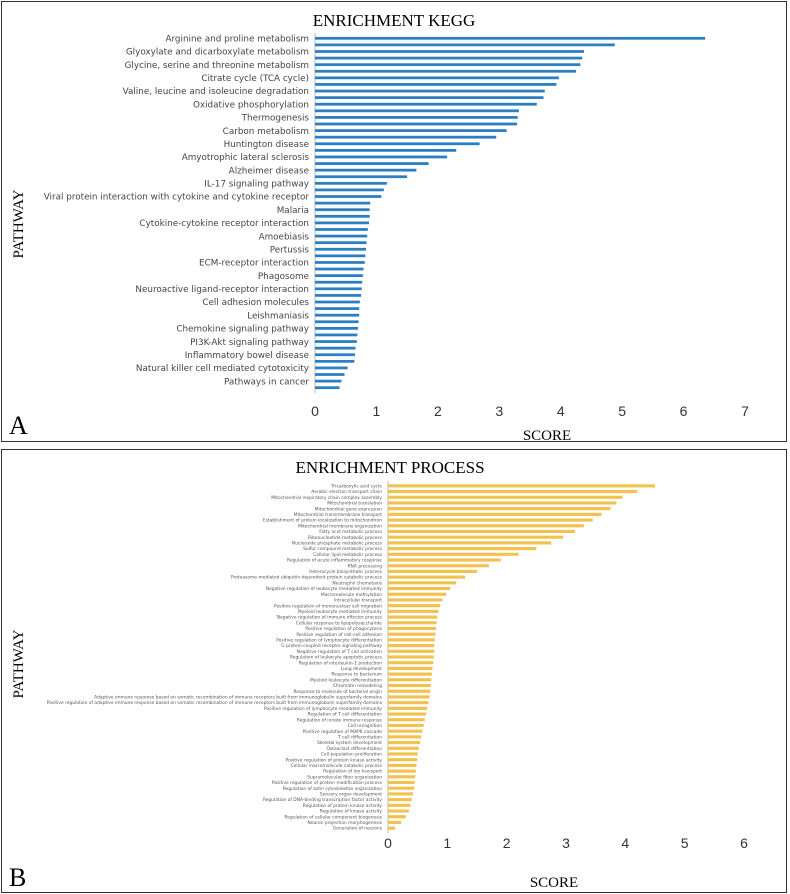  I want to click on category-label: Chromatin remodeling, so click(357, 686).